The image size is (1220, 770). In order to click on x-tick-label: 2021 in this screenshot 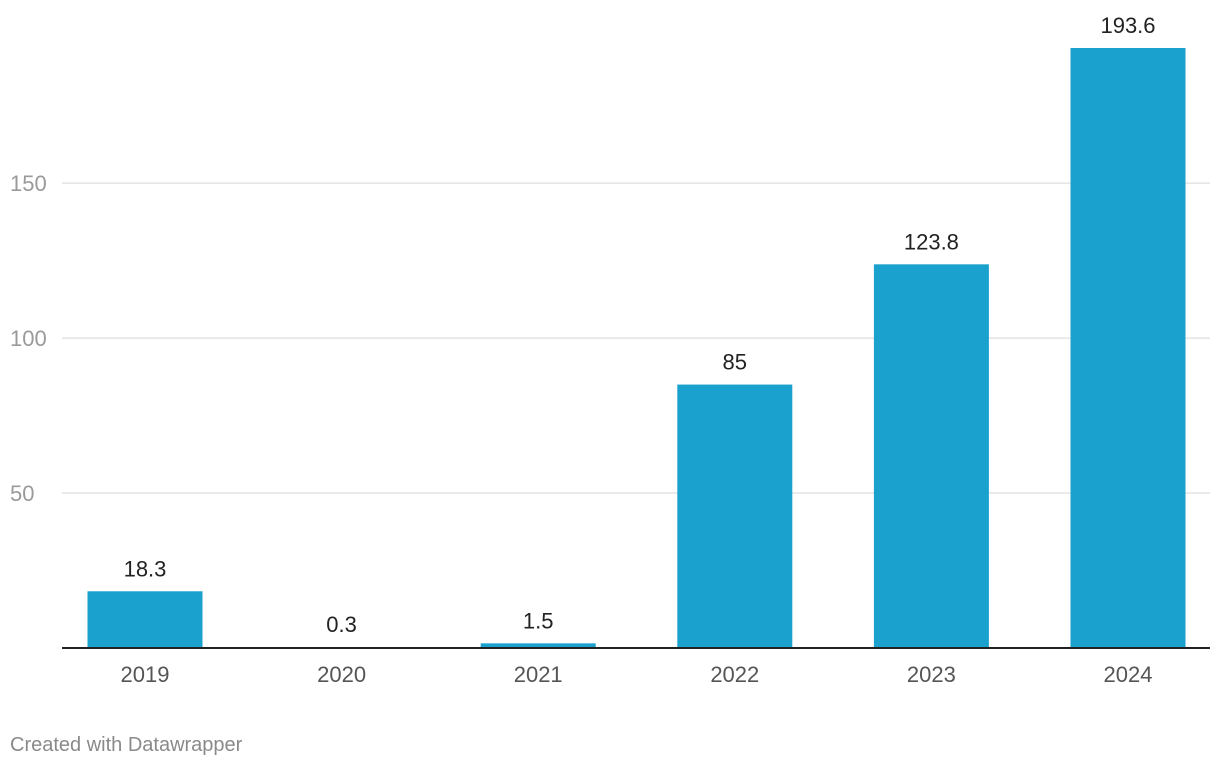, I will do `click(538, 674)`.